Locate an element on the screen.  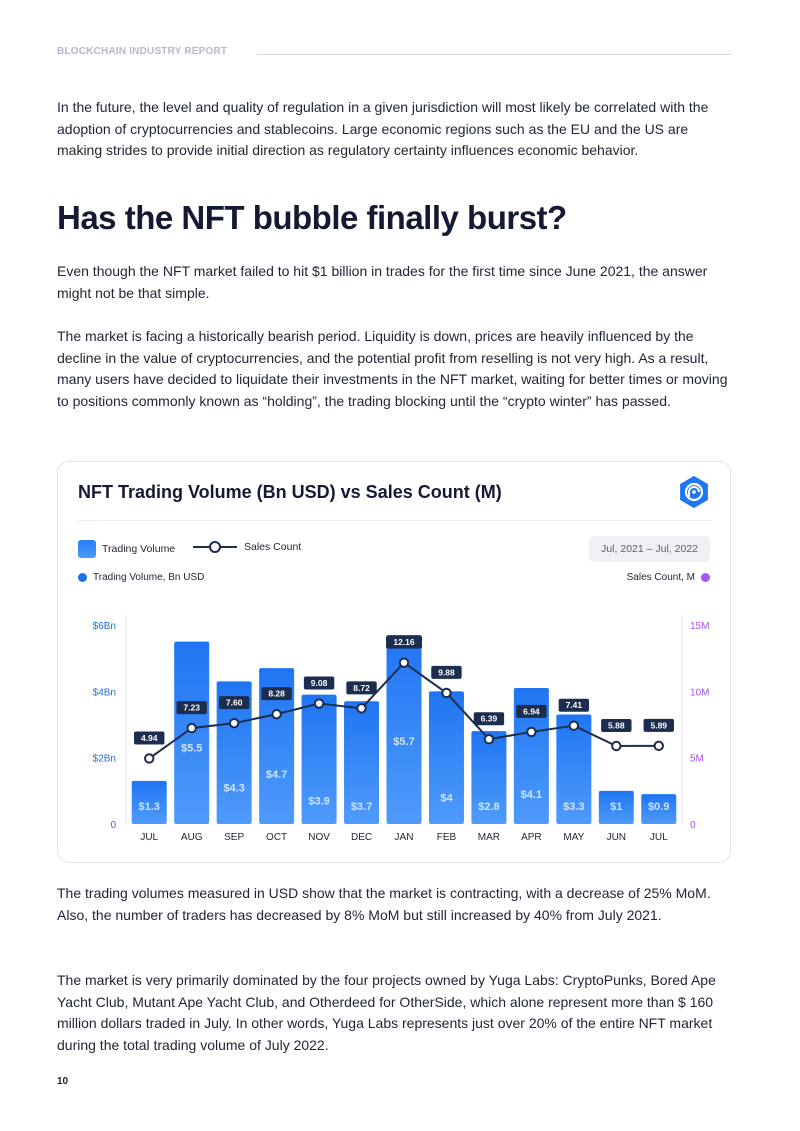
volume-bar-label: $3.3 is located at coordinates (573, 807).